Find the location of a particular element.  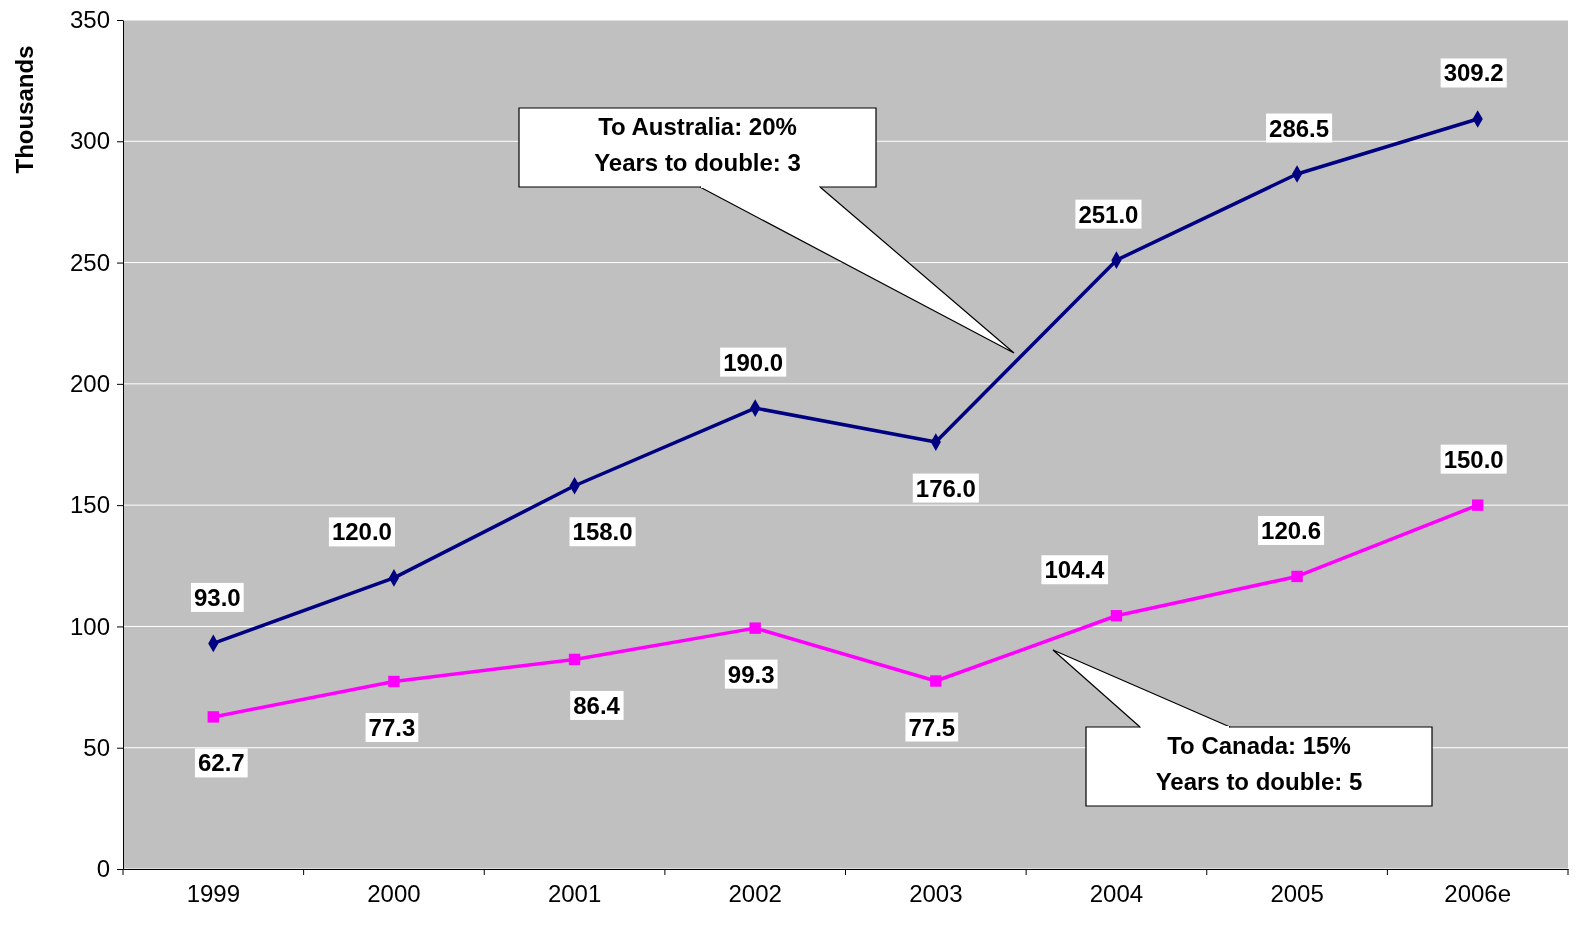

annotation: To Canada: 15% Years to double: 5 is located at coordinates (1259, 763).